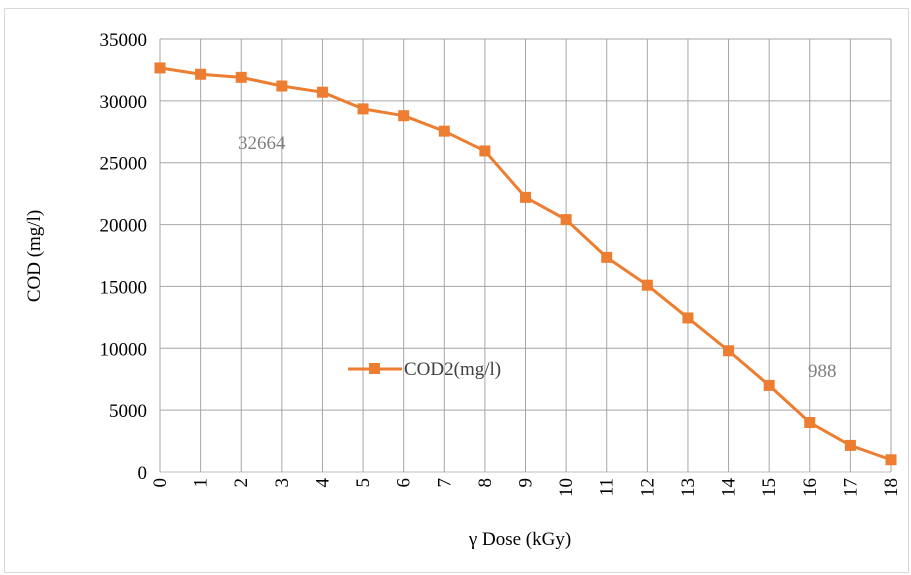 This screenshot has width=911, height=575. What do you see at coordinates (128, 411) in the screenshot?
I see `y-tick-label: 5000` at bounding box center [128, 411].